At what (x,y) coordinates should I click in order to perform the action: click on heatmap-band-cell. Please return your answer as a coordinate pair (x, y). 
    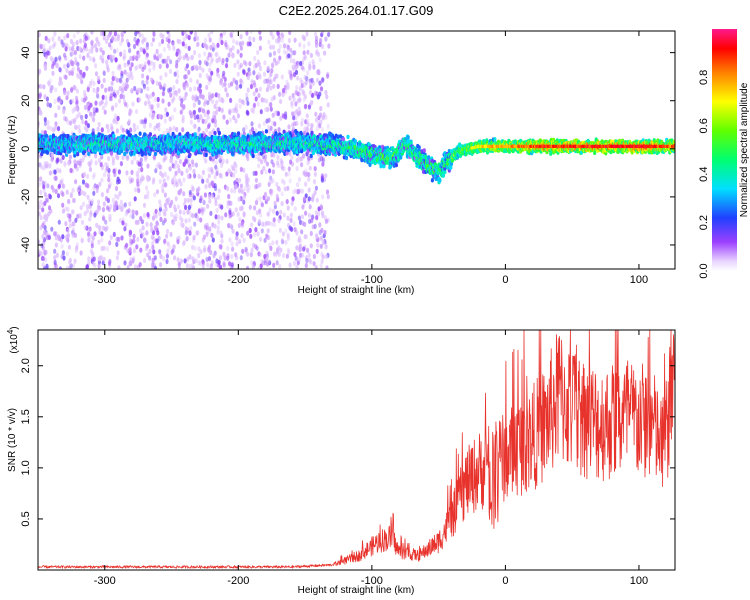
    Looking at the image, I should click on (47, 152).